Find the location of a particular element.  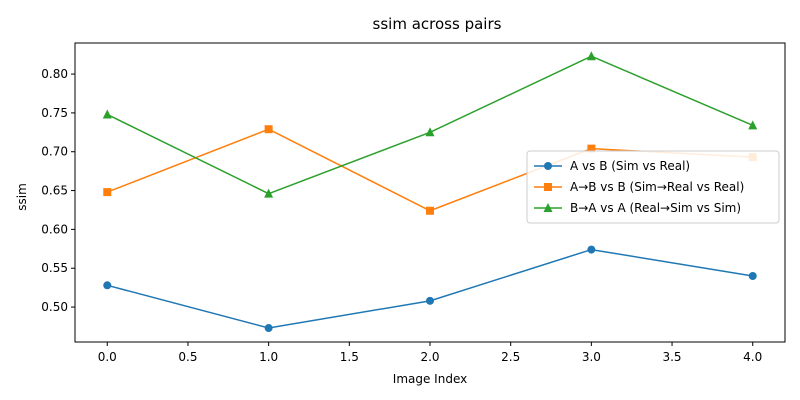

y-tick-label: 0.70 is located at coordinates (54, 152).